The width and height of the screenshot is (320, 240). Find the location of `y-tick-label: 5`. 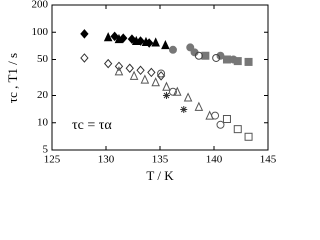

y-tick-label: 5 is located at coordinates (46, 150).